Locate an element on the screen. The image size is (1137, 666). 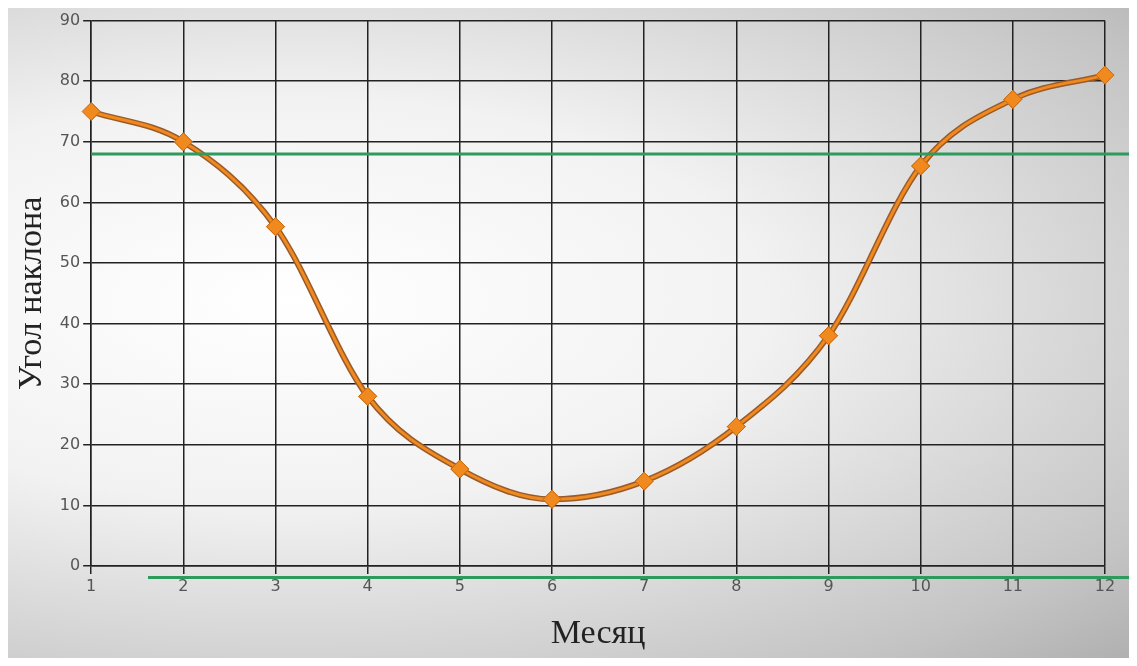
y-tick-label: 10 is located at coordinates (70, 504).